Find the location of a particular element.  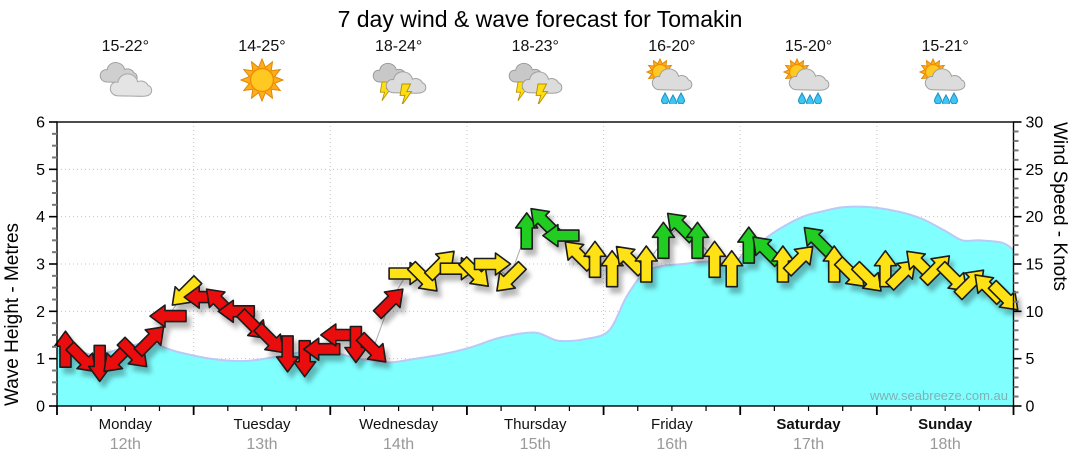

day-header-monday: 15-22° is located at coordinates (125, 78).